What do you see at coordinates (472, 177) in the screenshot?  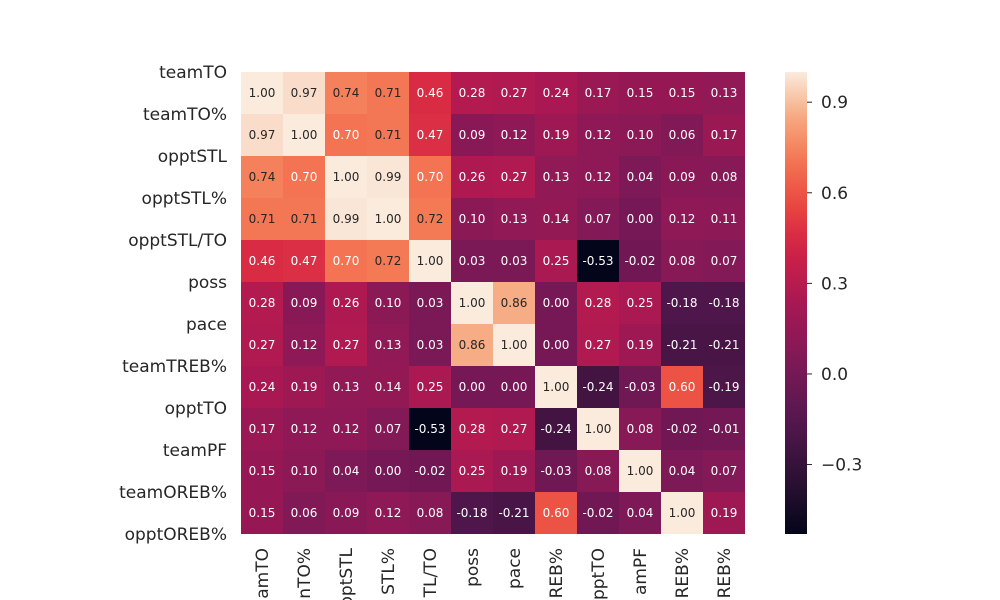 I see `cell-label-2-5: 0.26` at bounding box center [472, 177].